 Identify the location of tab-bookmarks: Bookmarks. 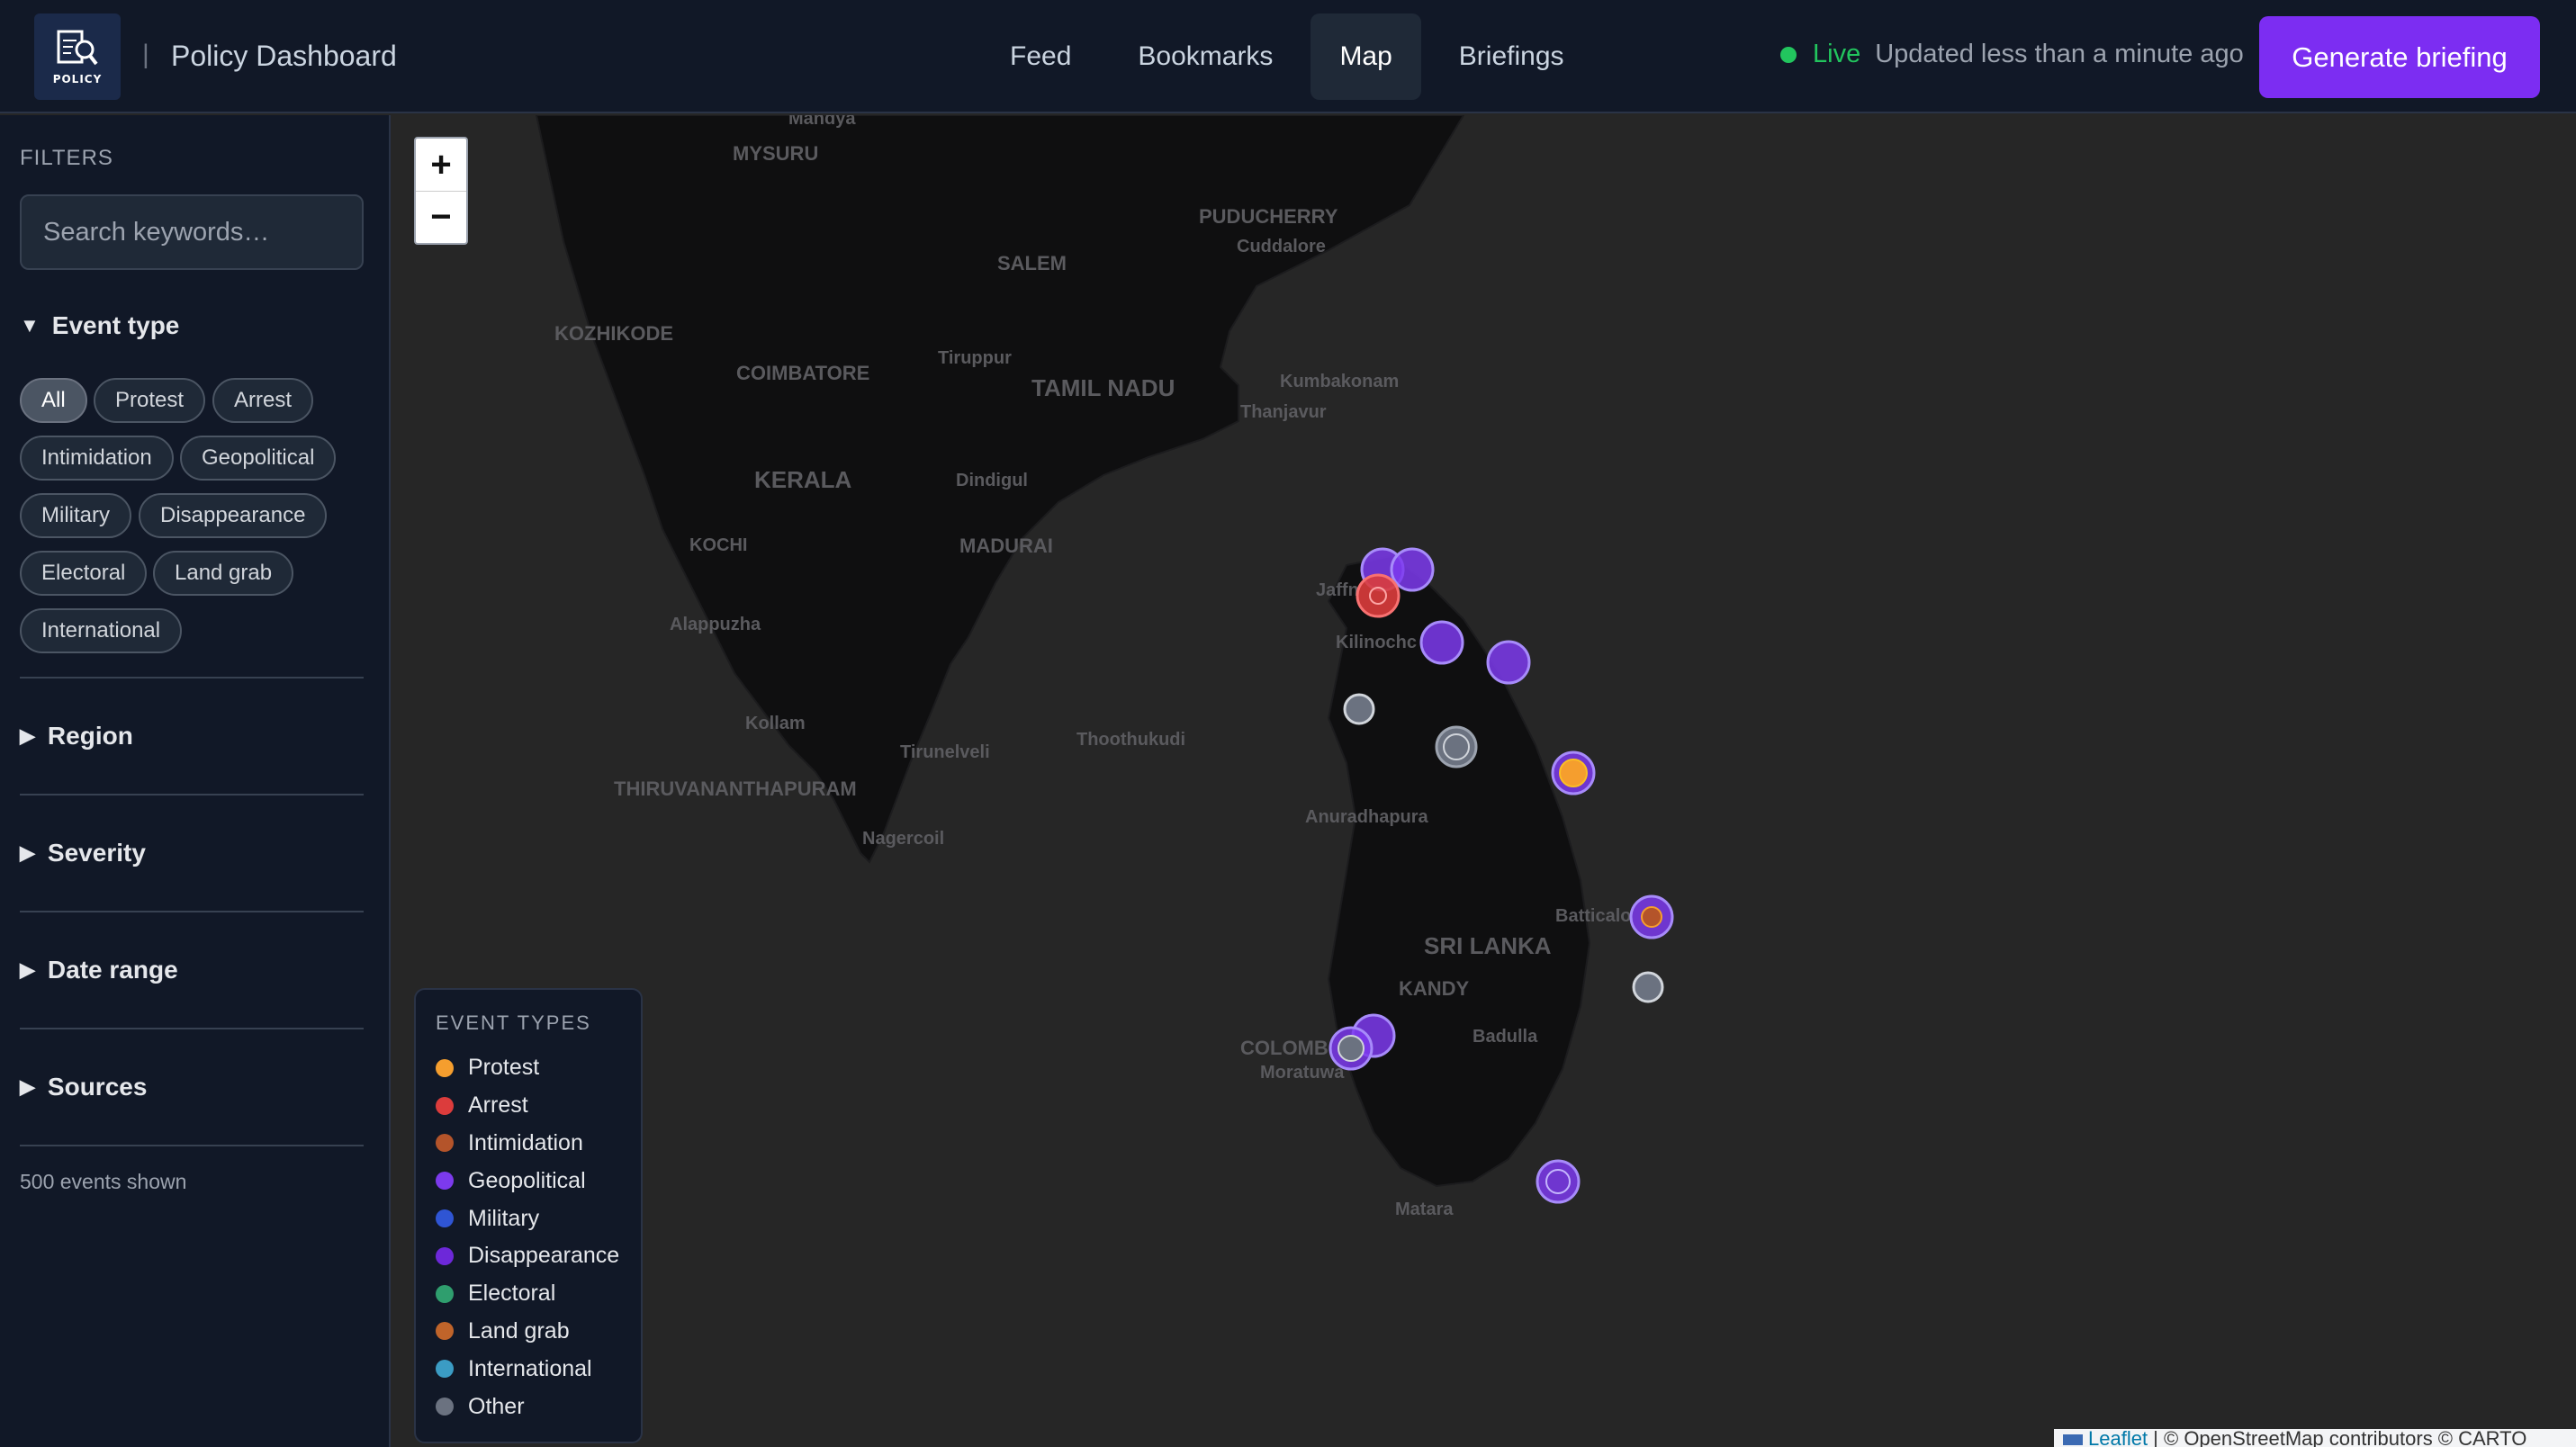
(1206, 56).